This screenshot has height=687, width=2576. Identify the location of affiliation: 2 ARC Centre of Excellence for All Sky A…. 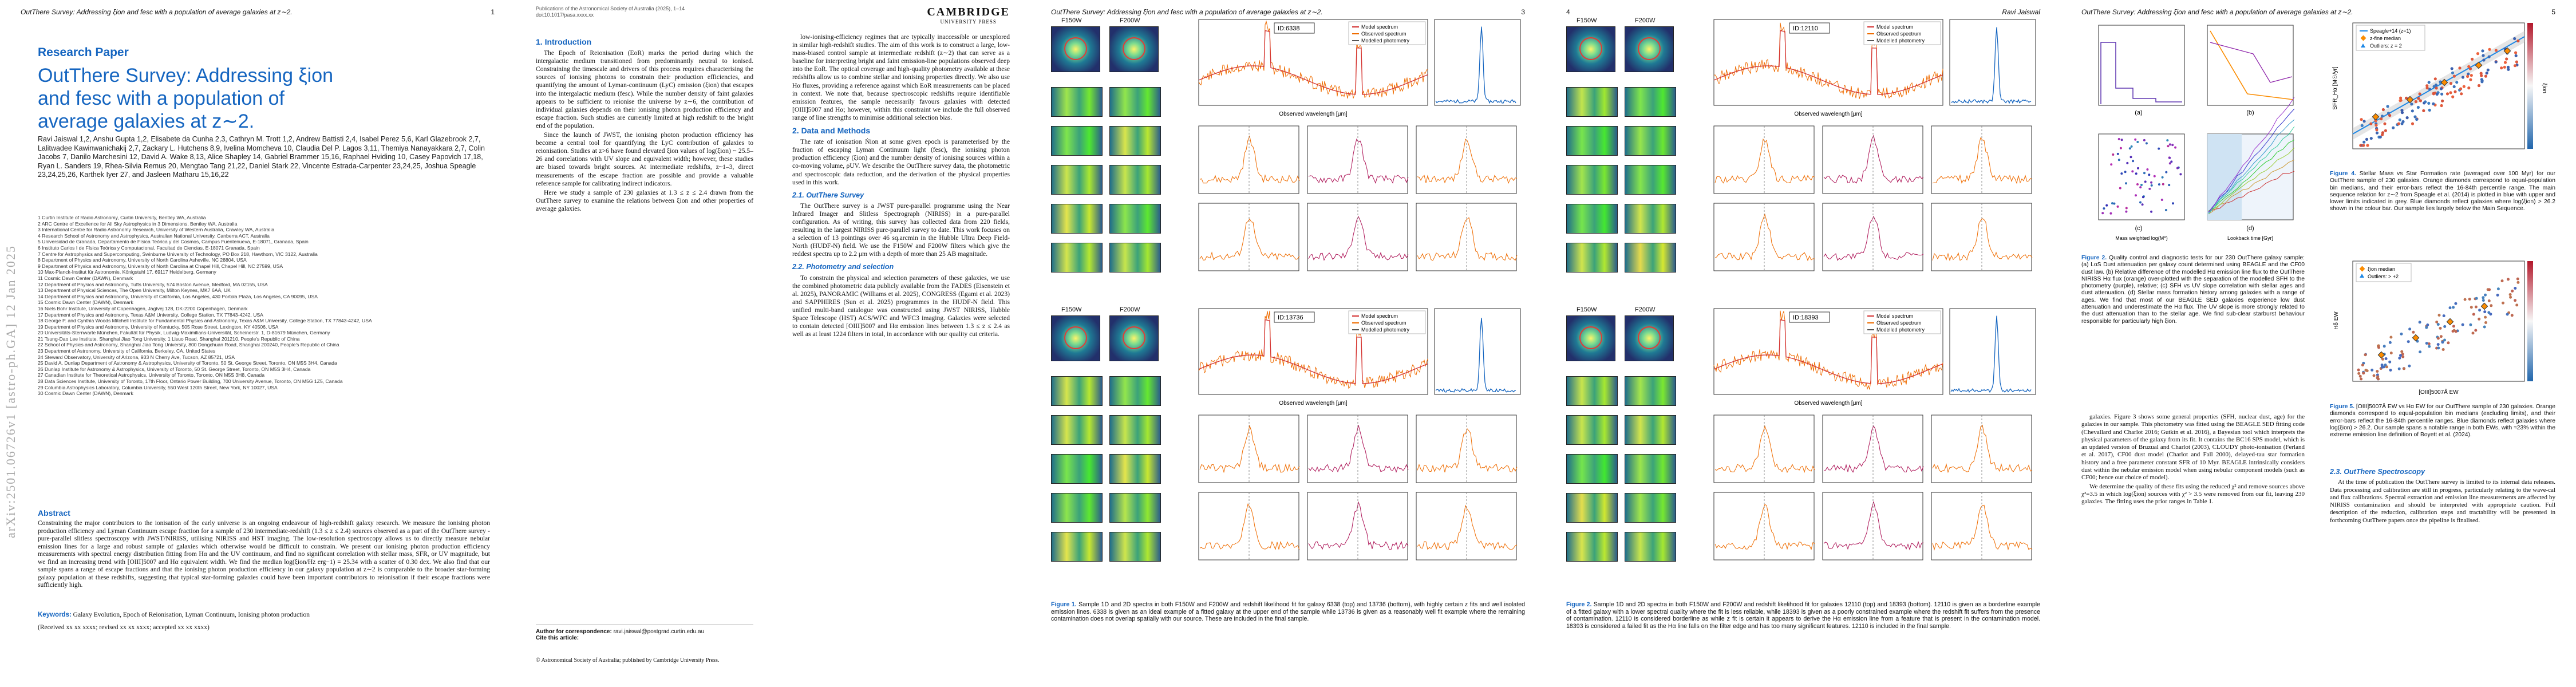
(138, 223).